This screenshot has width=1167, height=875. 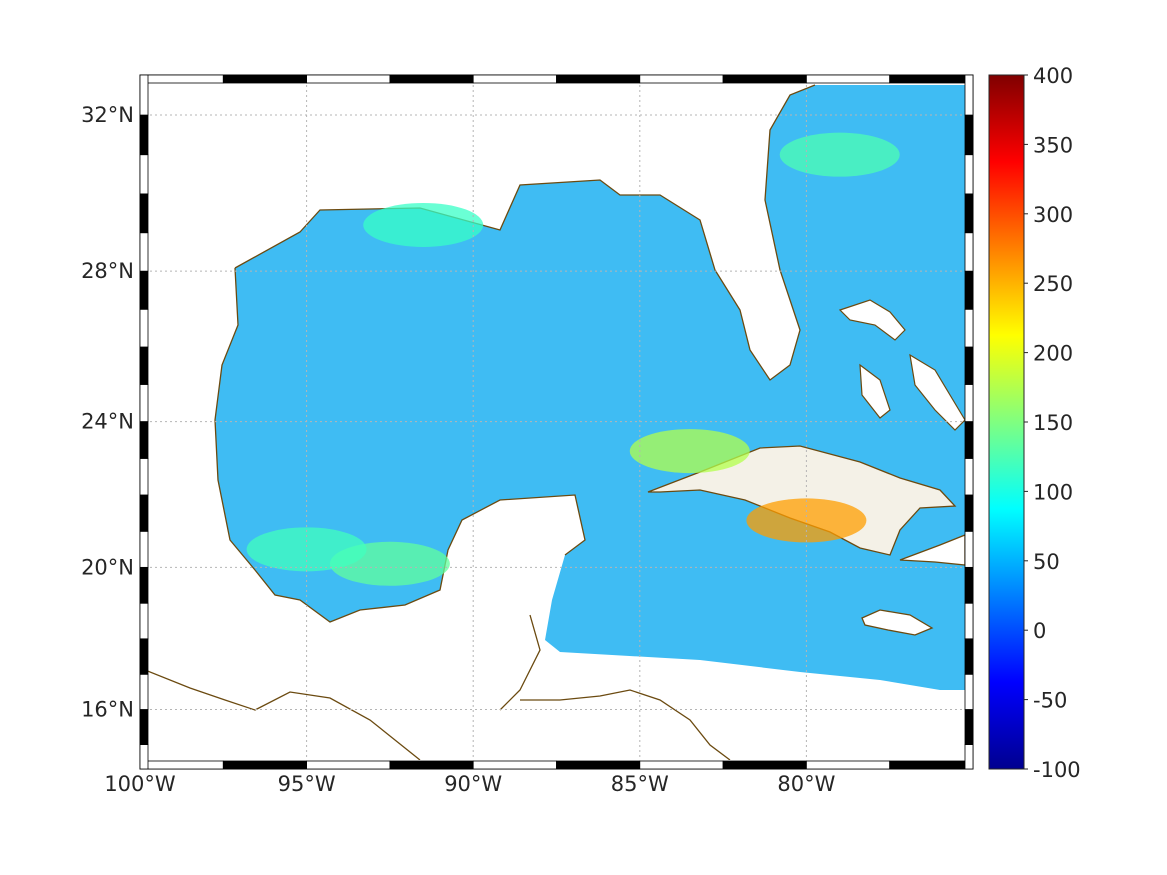 What do you see at coordinates (1053, 492) in the screenshot?
I see `colorbar-tick-label: 100` at bounding box center [1053, 492].